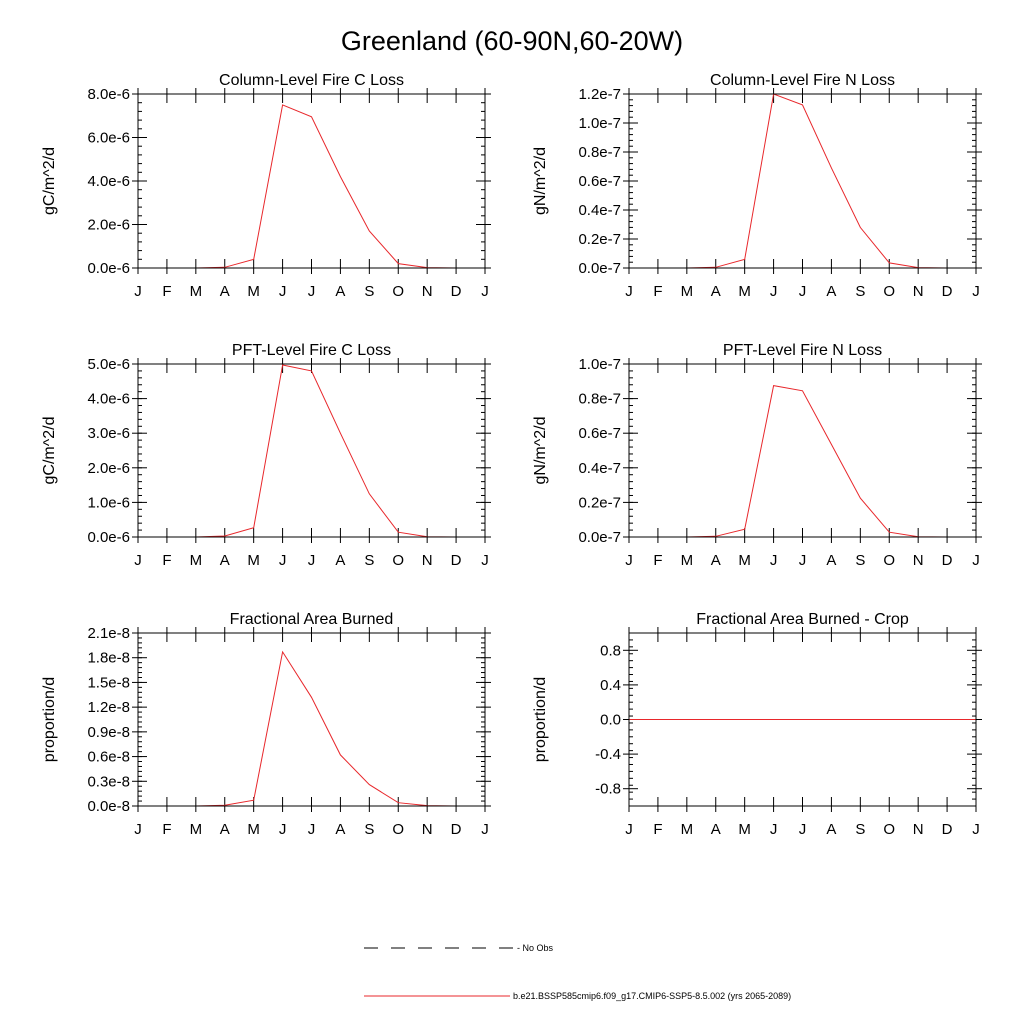 The image size is (1024, 1024). Describe the element at coordinates (311, 80) in the screenshot. I see `panel-title: Column-Level Fire C Loss` at that location.